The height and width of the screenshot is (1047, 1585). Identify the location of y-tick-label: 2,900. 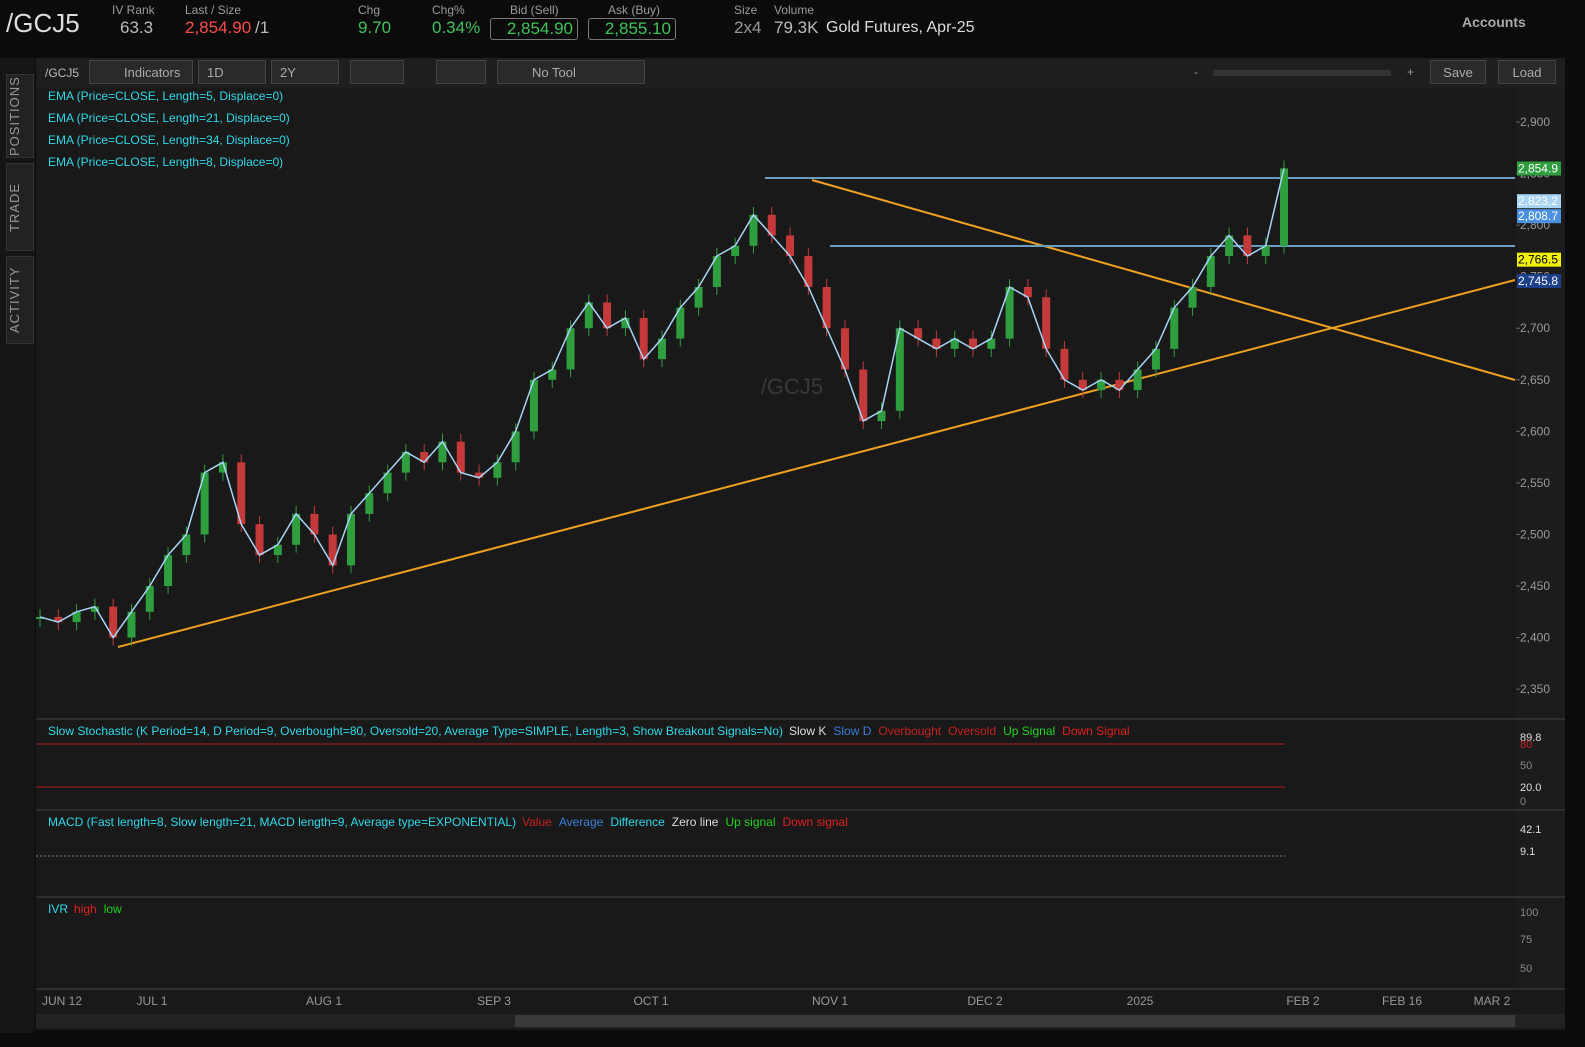
(1535, 122).